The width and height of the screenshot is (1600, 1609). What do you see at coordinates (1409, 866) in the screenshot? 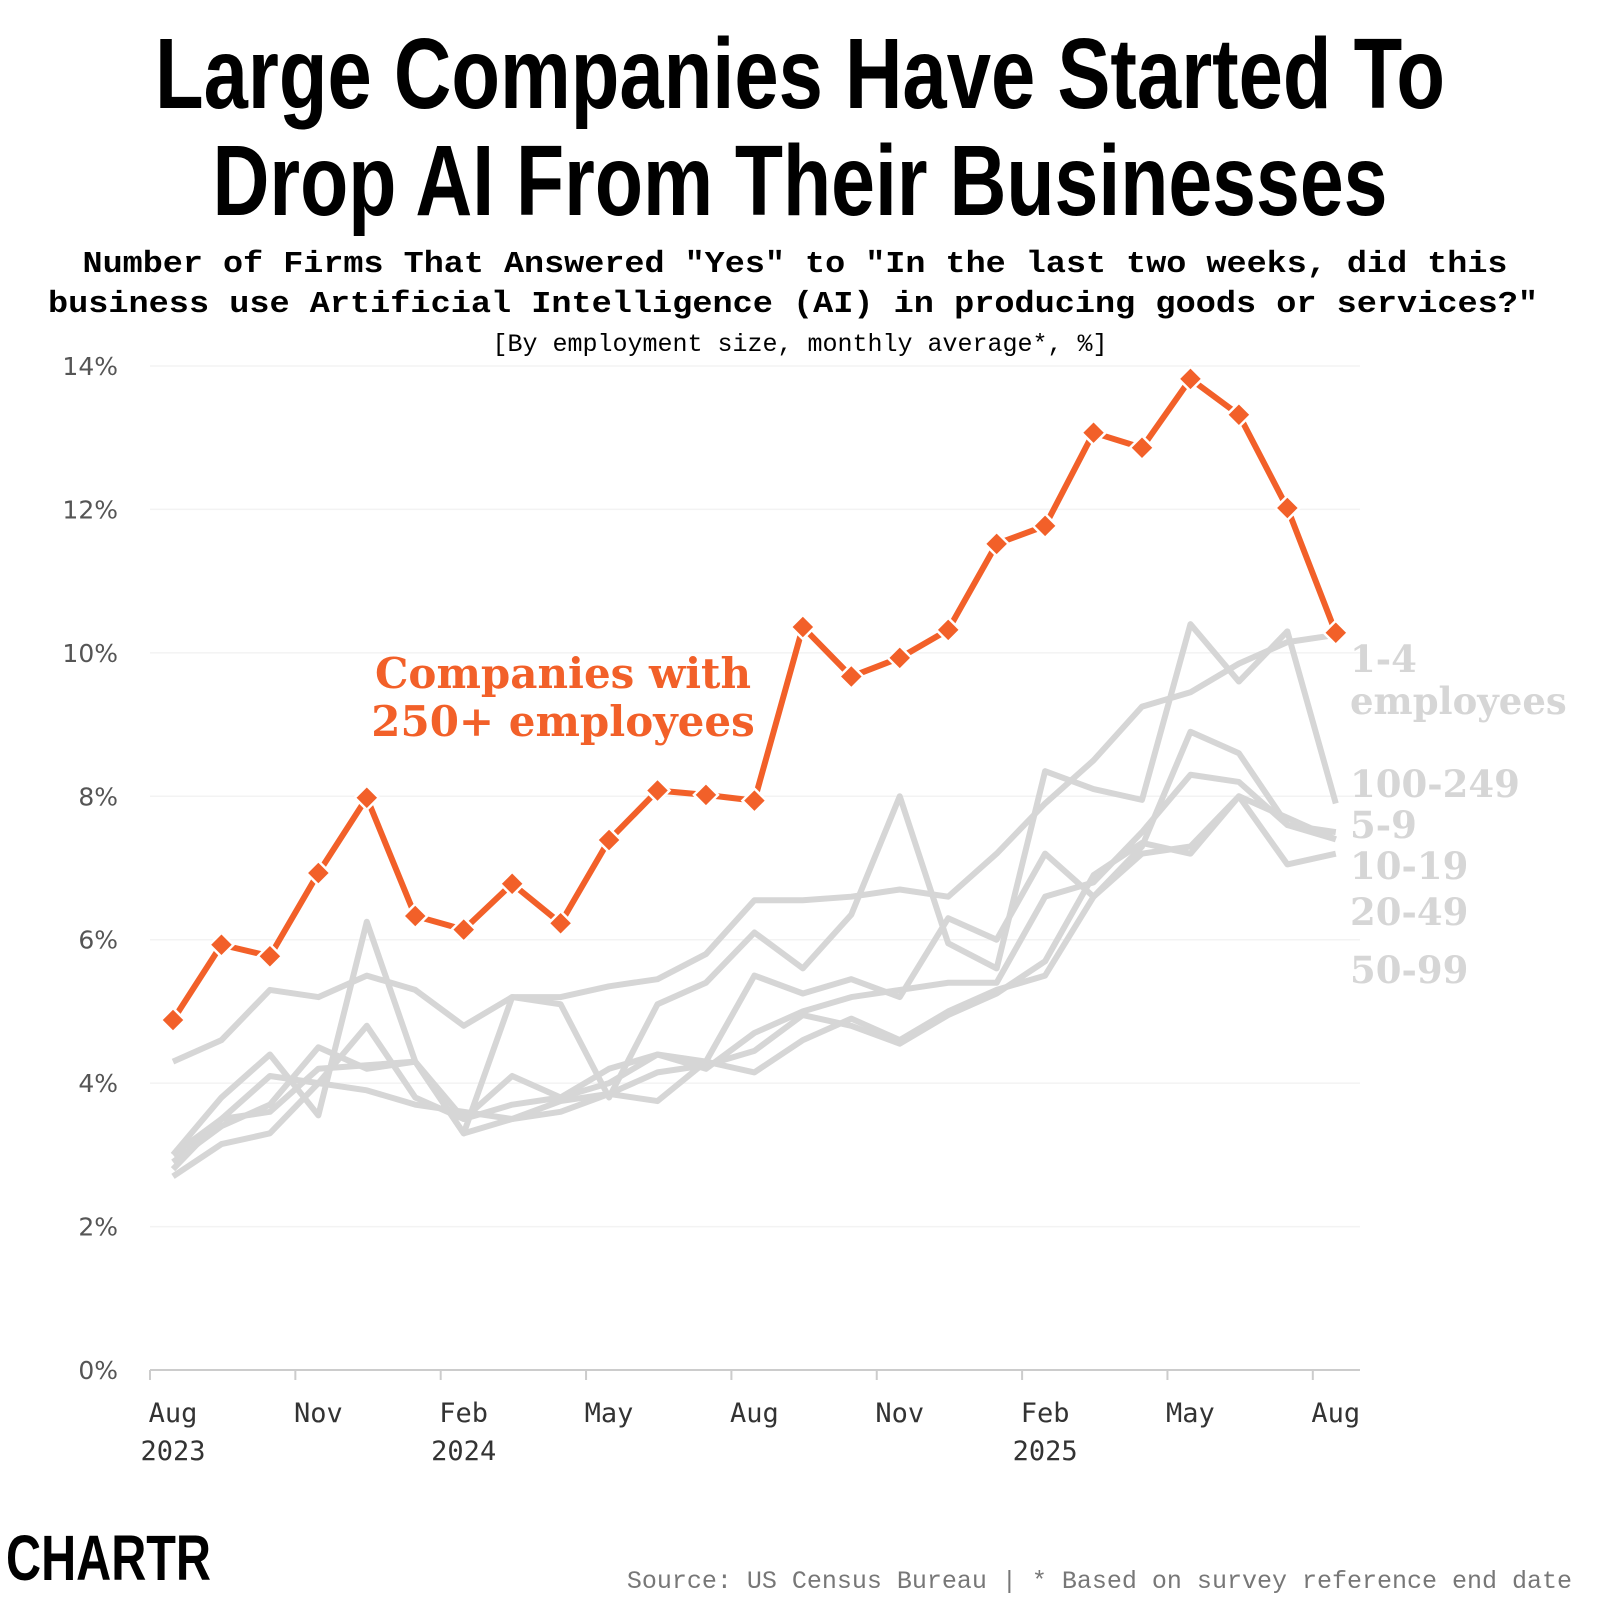
I see `series-label: 10-19` at bounding box center [1409, 866].